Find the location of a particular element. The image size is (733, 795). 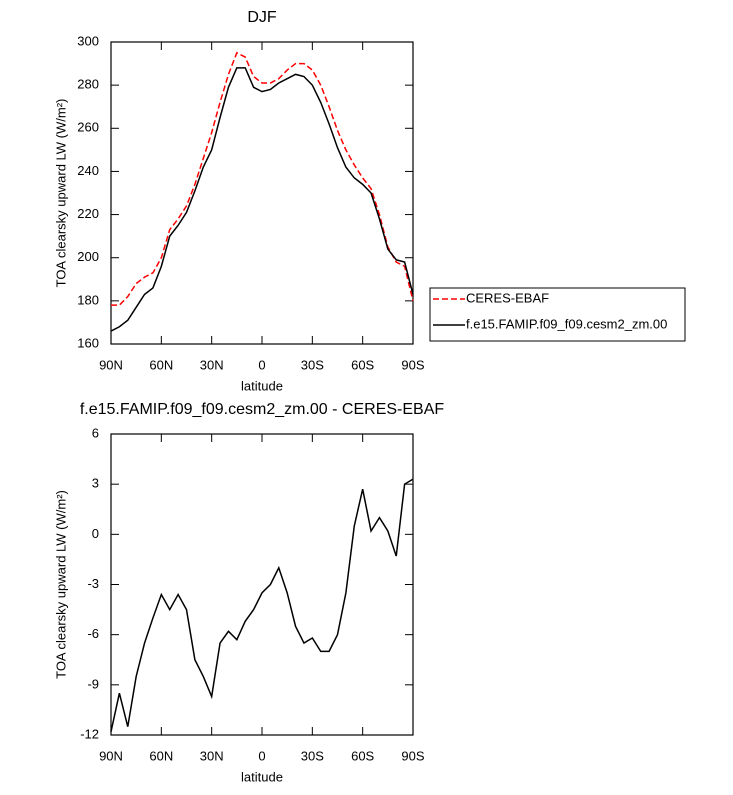

y-tick-label: 3 is located at coordinates (95, 483).